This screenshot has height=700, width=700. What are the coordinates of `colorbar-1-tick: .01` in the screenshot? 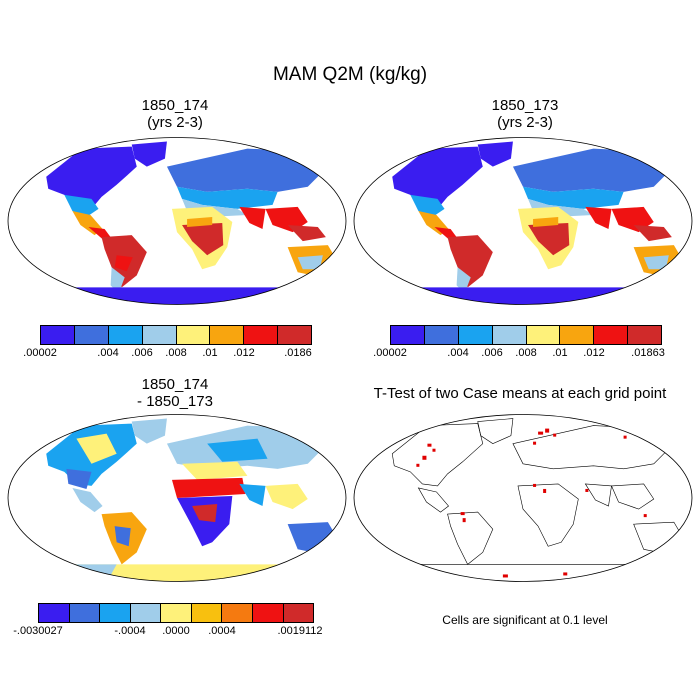 It's located at (210, 353).